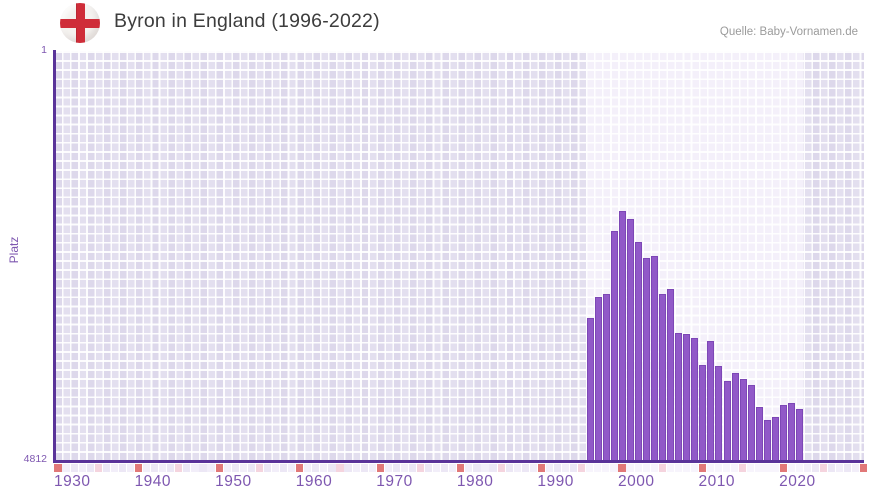 The image size is (873, 502). I want to click on bar-2011, so click(711, 400).